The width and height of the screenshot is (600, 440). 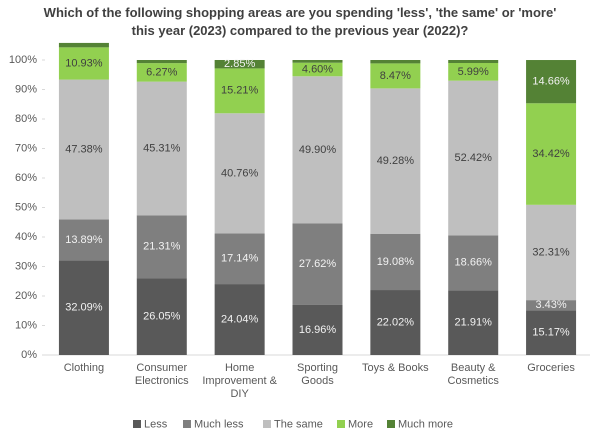 I want to click on data-label: 17.14%, so click(x=240, y=259).